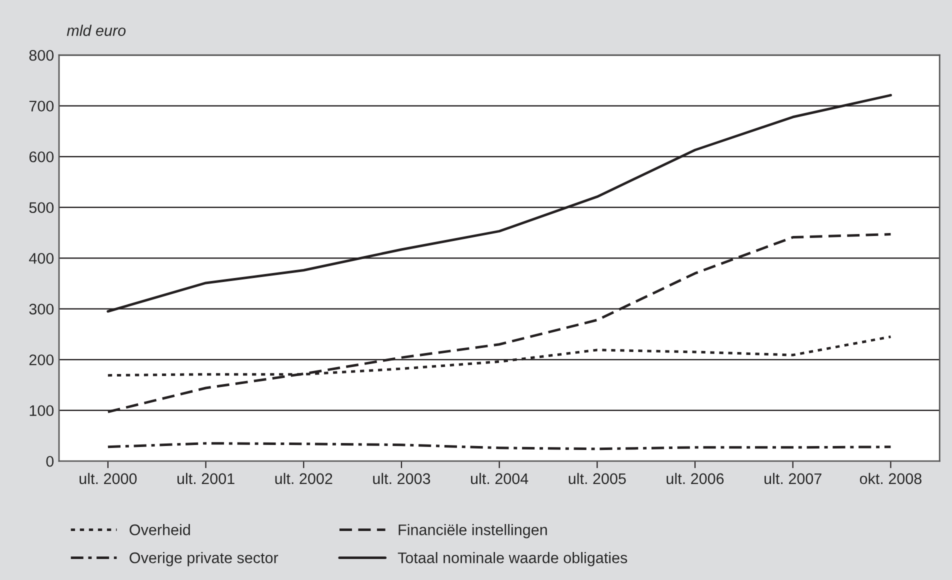 Image resolution: width=952 pixels, height=580 pixels. I want to click on y-tick-label: 400, so click(41, 258).